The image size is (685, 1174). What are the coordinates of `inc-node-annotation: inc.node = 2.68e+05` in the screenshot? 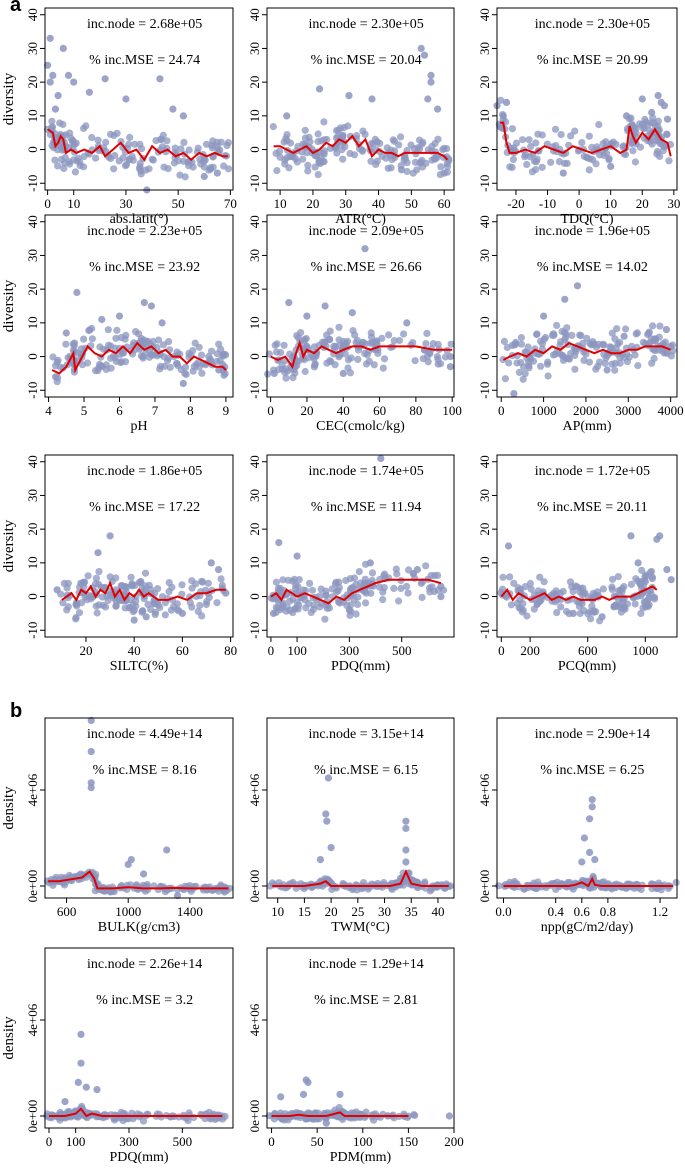 It's located at (144, 24).